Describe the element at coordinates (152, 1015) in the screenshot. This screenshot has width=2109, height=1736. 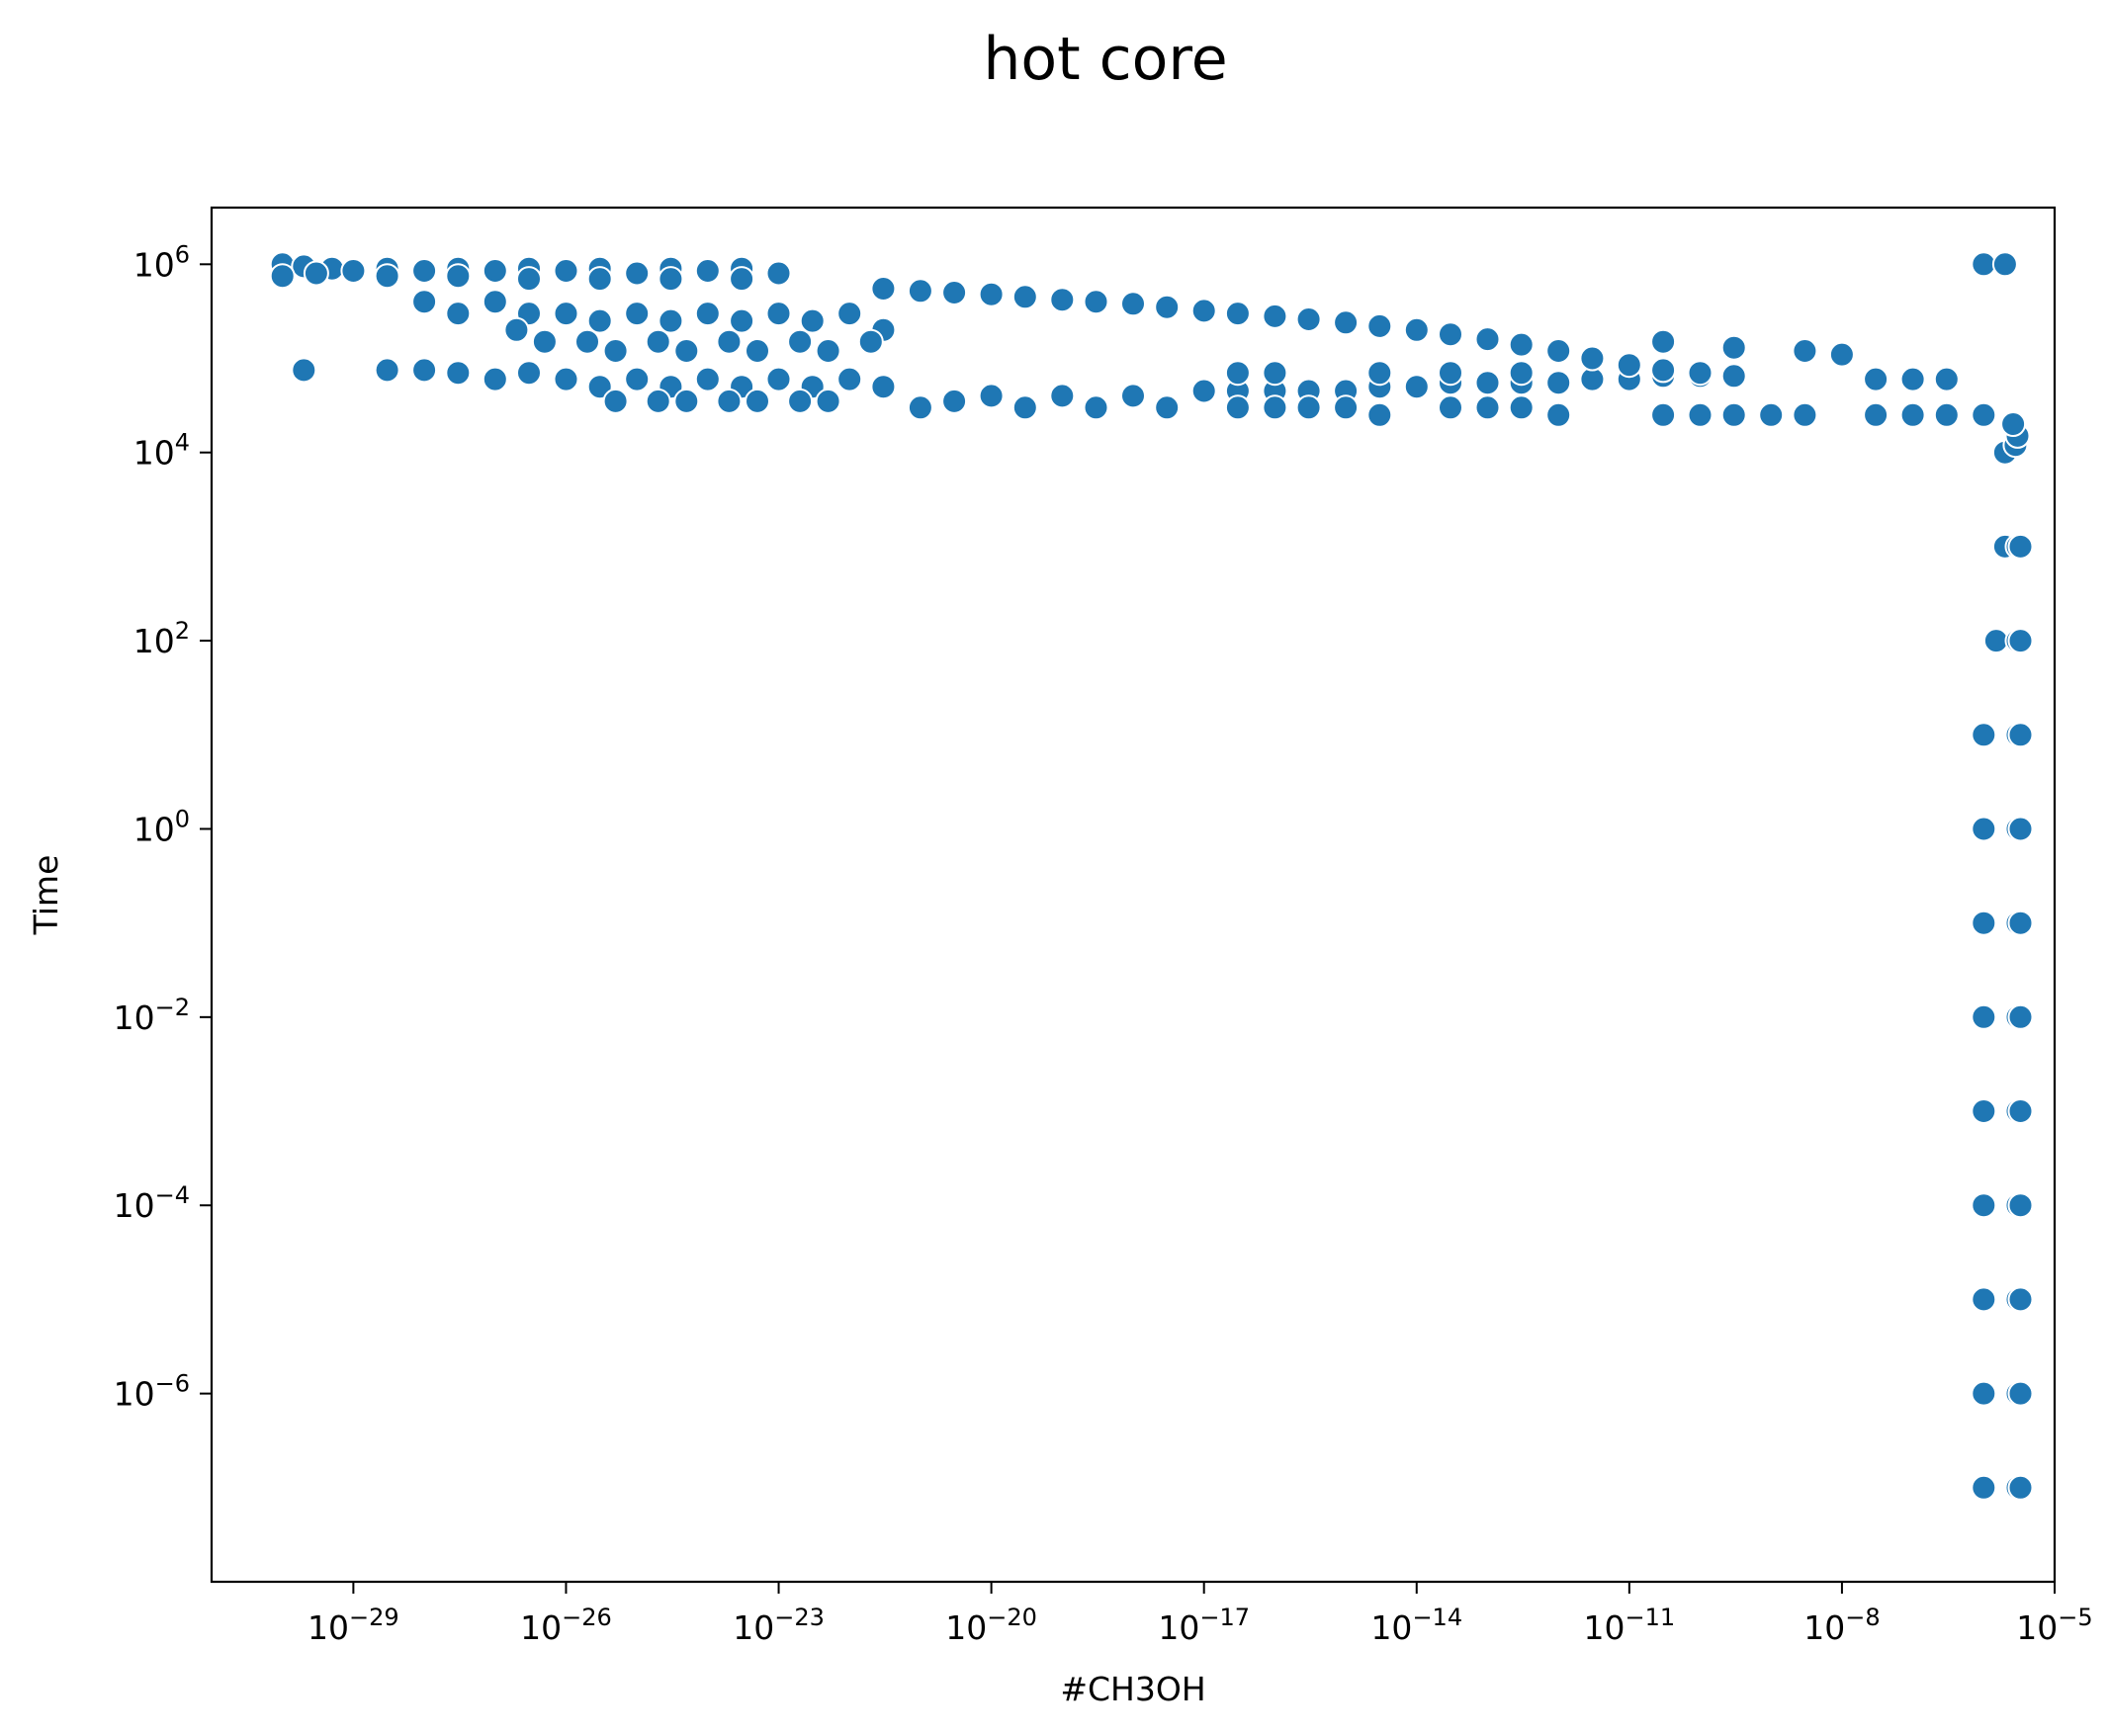
I see `y-tick-label: 10⁻²` at that location.